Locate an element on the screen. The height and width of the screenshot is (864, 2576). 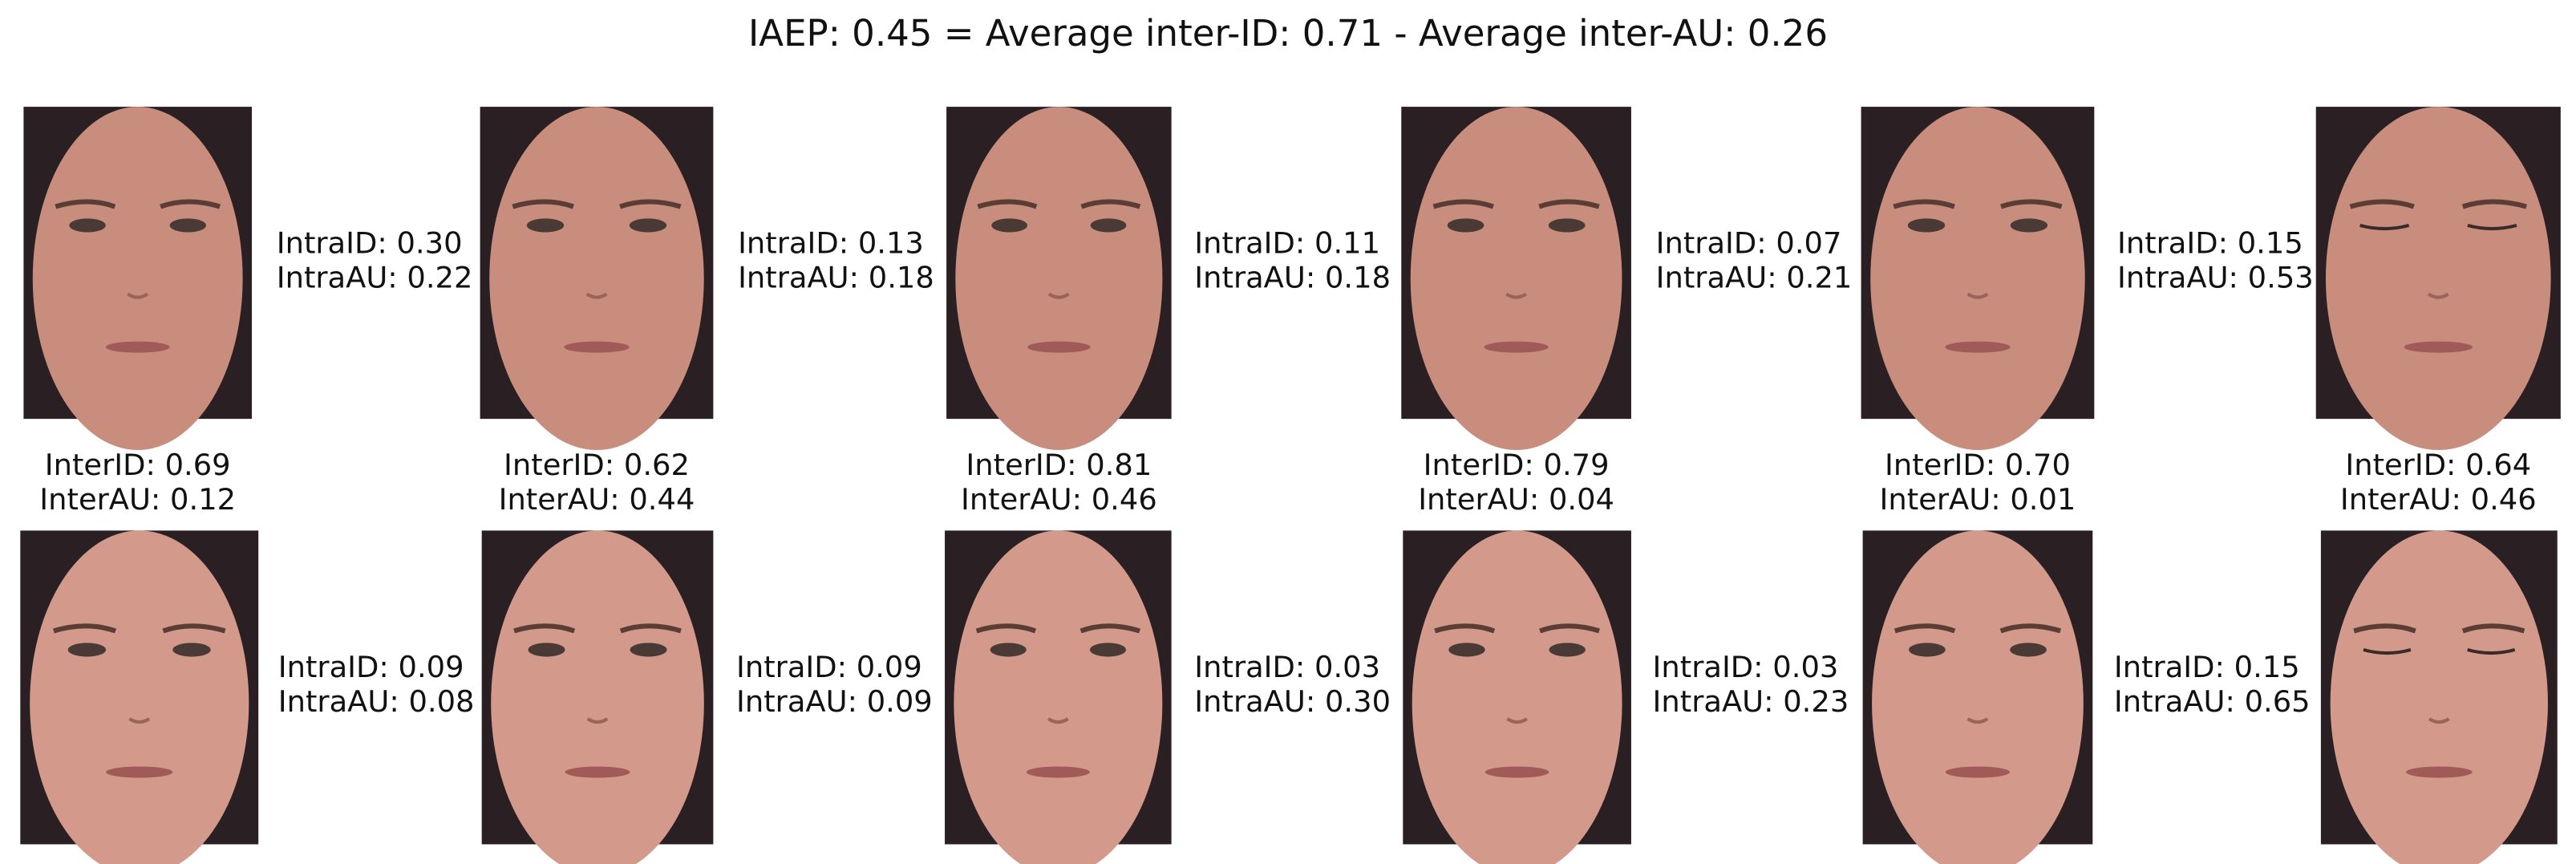
intra-id-label: IntraID: 0.03 is located at coordinates (1746, 667).